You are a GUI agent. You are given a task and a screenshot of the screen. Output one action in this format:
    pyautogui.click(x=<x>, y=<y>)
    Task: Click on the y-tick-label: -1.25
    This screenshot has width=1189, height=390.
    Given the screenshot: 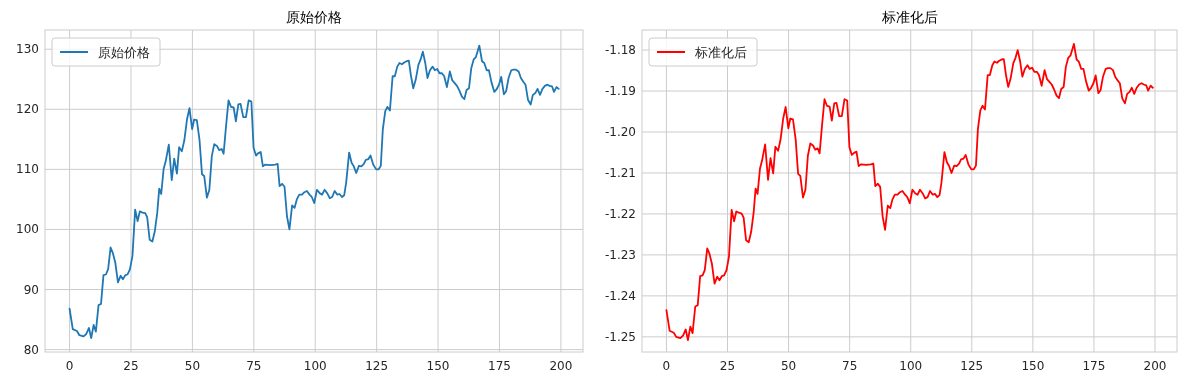 What is the action you would take?
    pyautogui.click(x=620, y=336)
    